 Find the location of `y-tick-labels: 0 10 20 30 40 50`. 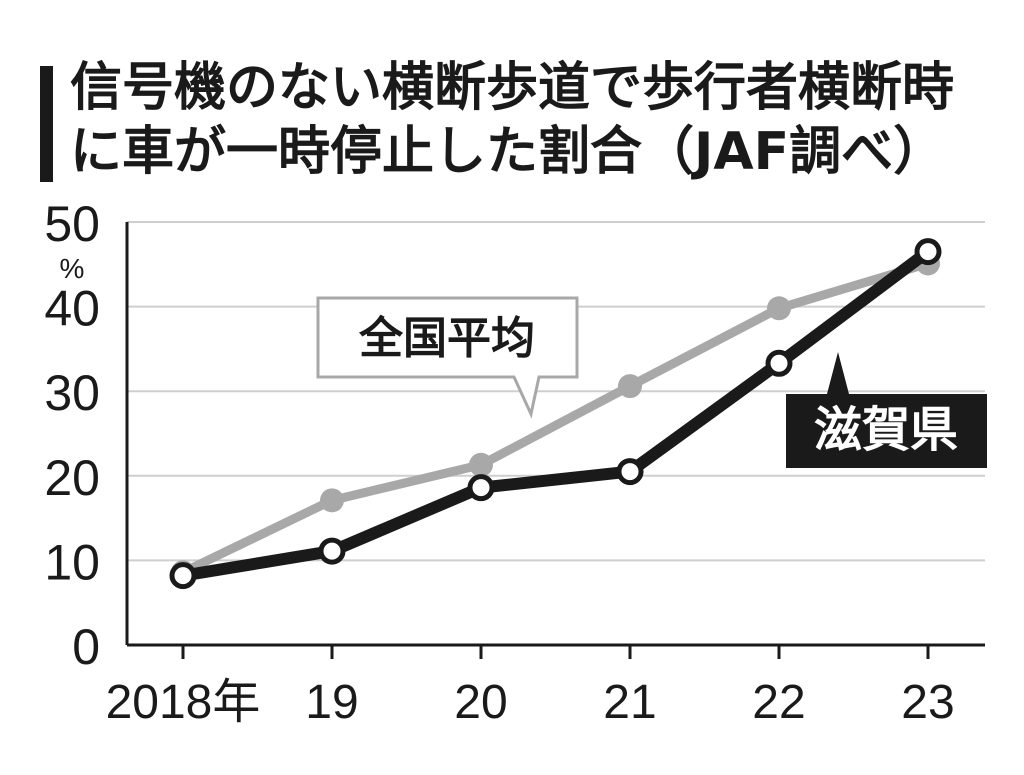

y-tick-labels: 0 10 20 30 40 50 is located at coordinates (72, 435).